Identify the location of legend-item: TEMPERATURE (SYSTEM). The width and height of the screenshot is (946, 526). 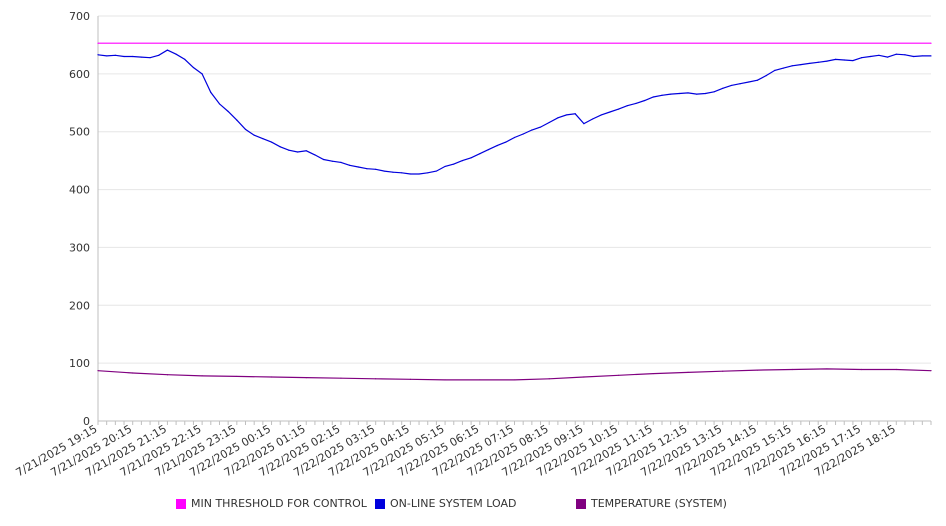
(651, 503).